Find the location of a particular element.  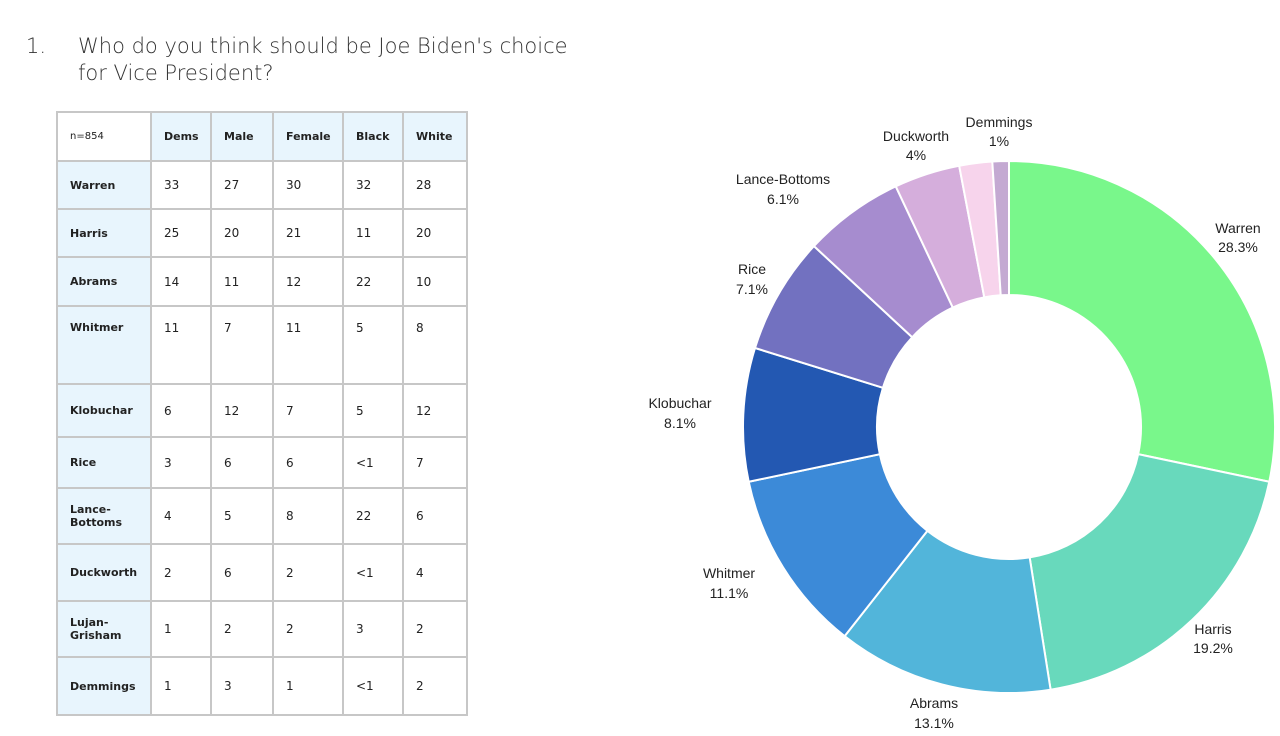

donut-slice-demmings is located at coordinates (1000, 228).